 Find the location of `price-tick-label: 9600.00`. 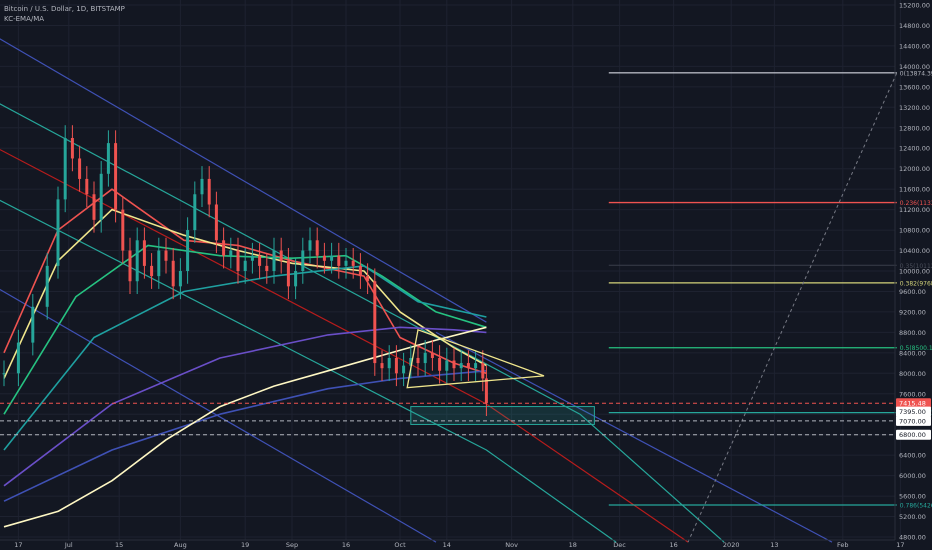

price-tick-label: 9600.00 is located at coordinates (912, 292).